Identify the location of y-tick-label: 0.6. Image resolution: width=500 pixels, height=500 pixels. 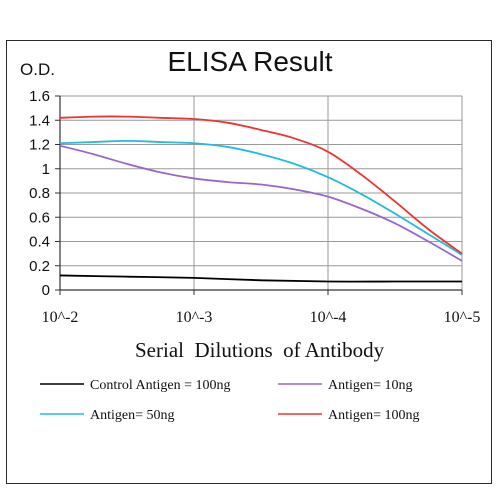
(39, 217).